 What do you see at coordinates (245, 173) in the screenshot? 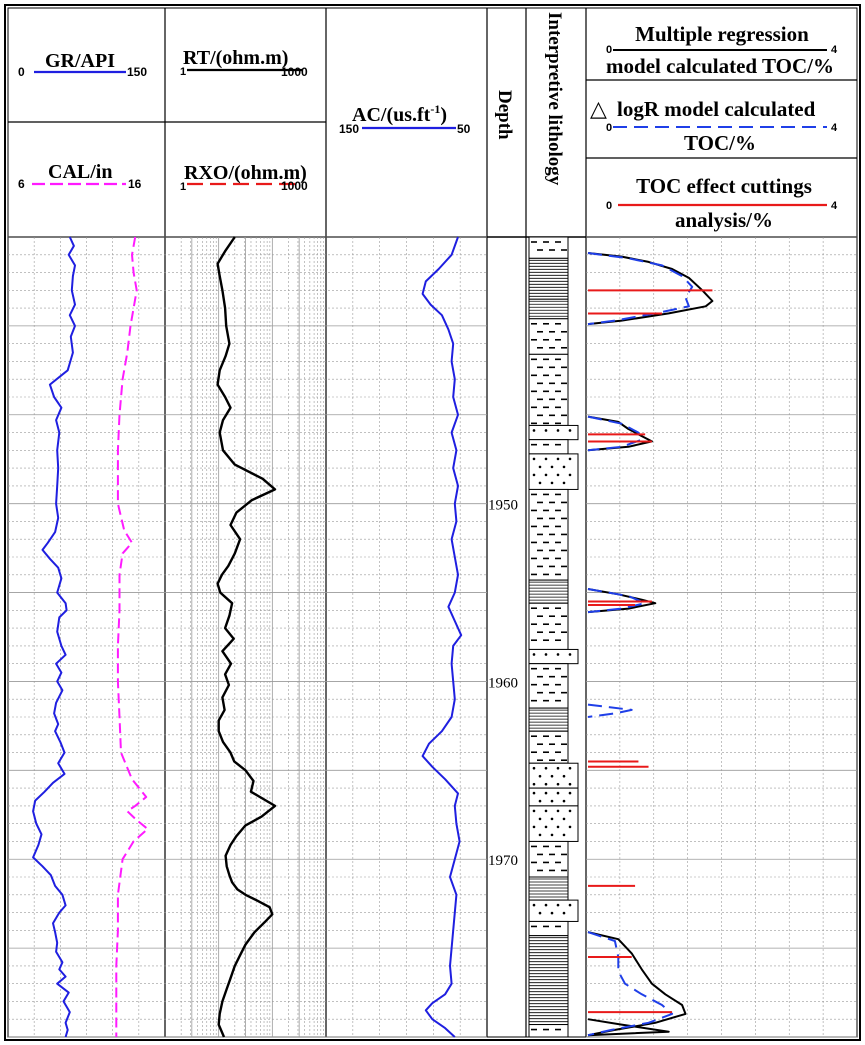
I see `rxo-axis-title: RXO/(ohm.m)` at bounding box center [245, 173].